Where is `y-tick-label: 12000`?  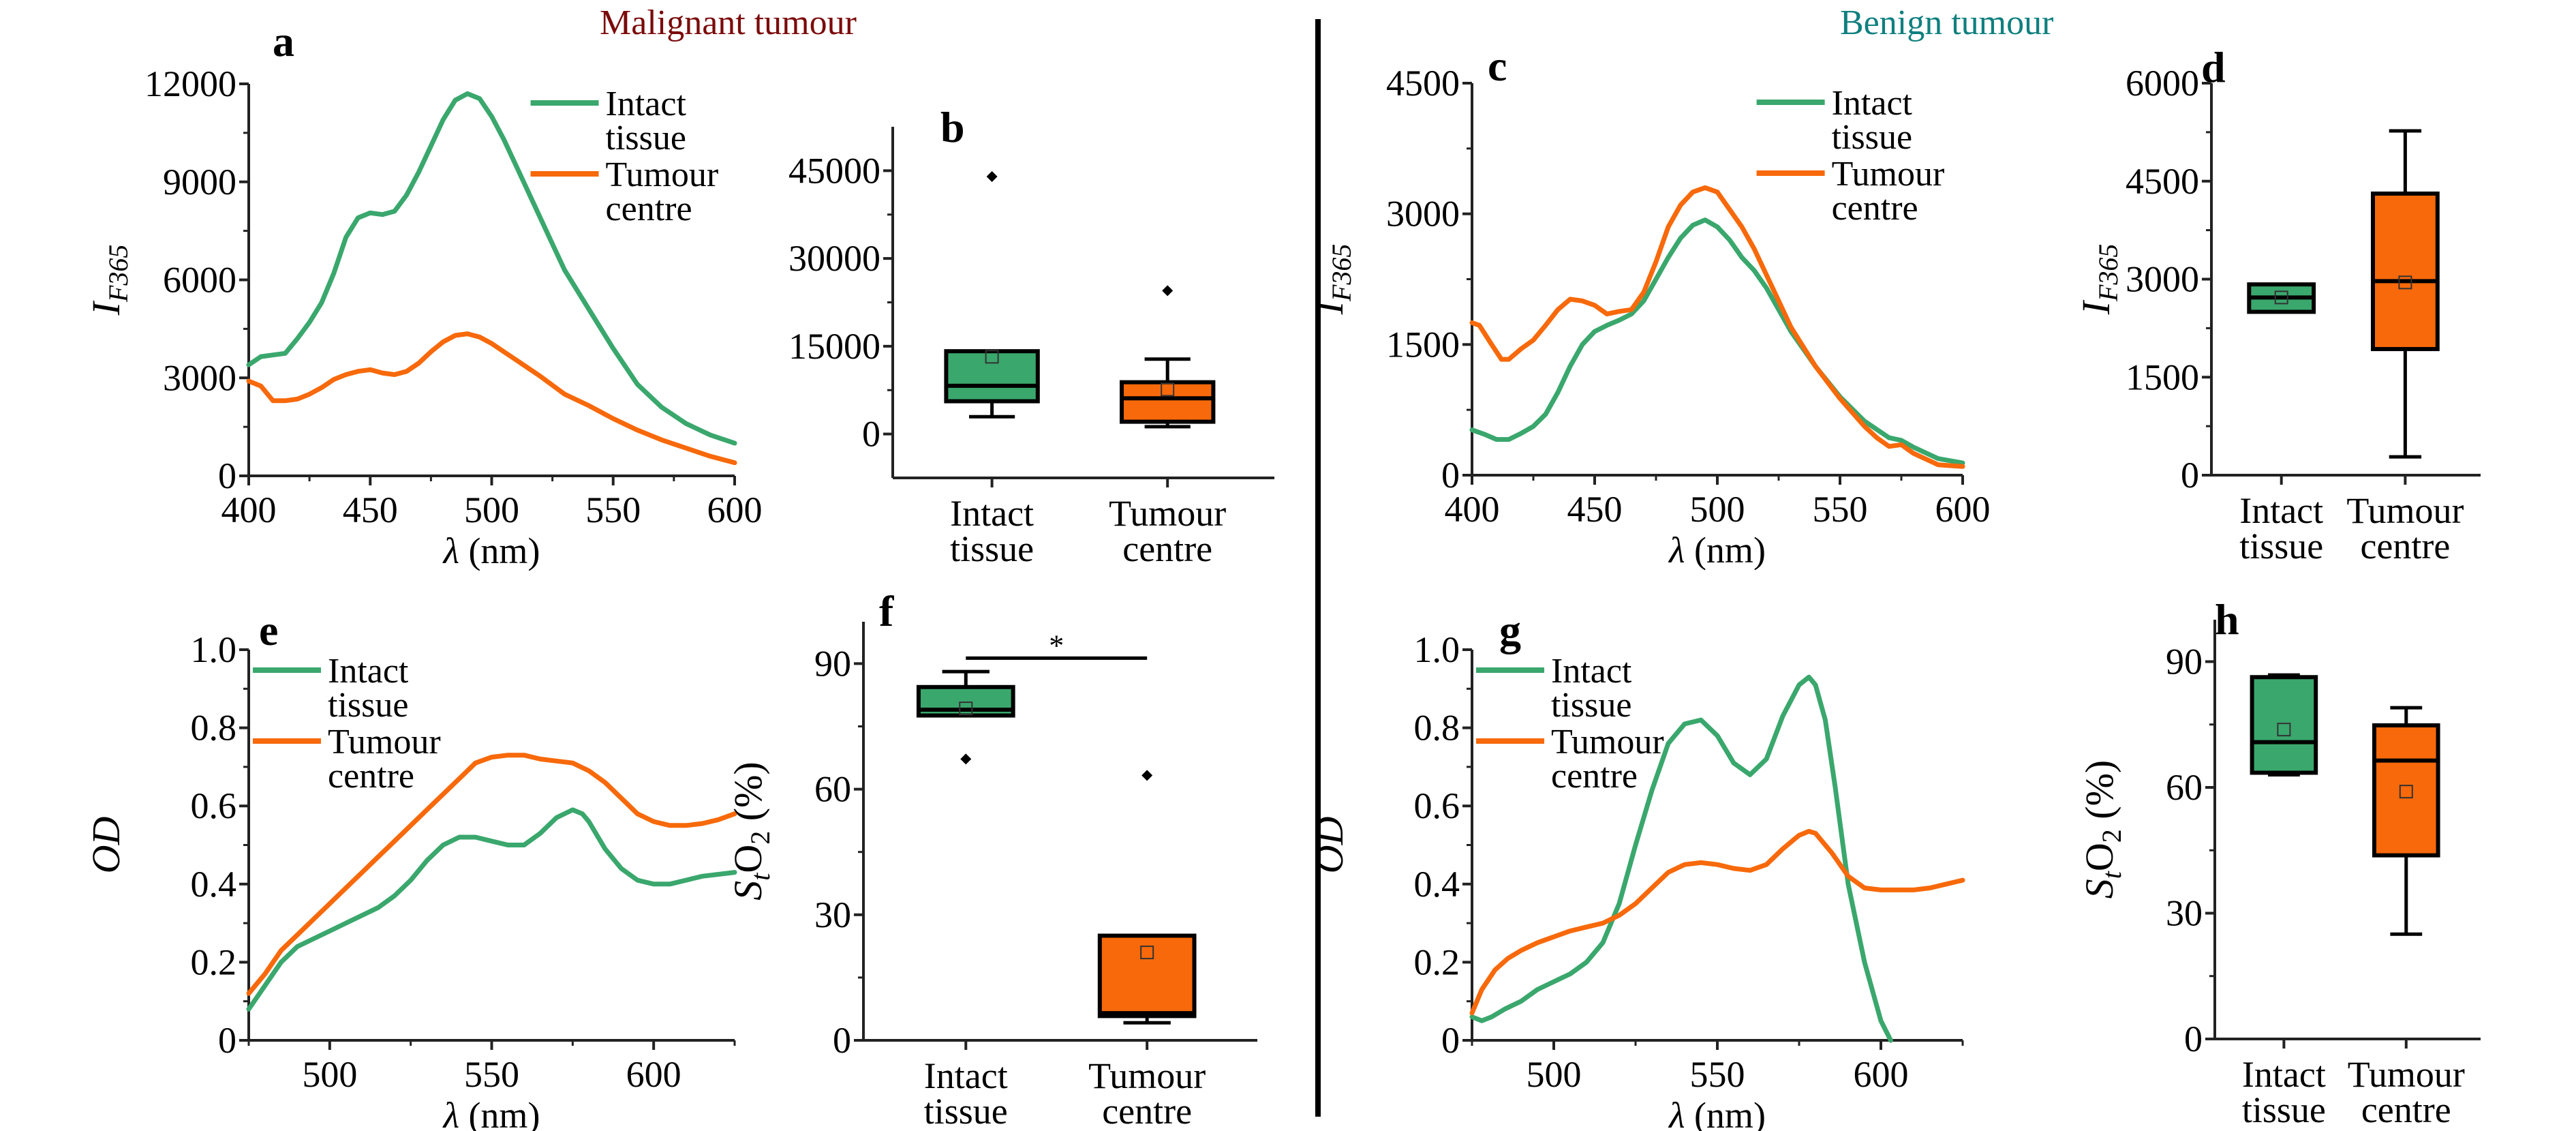 y-tick-label: 12000 is located at coordinates (190, 83).